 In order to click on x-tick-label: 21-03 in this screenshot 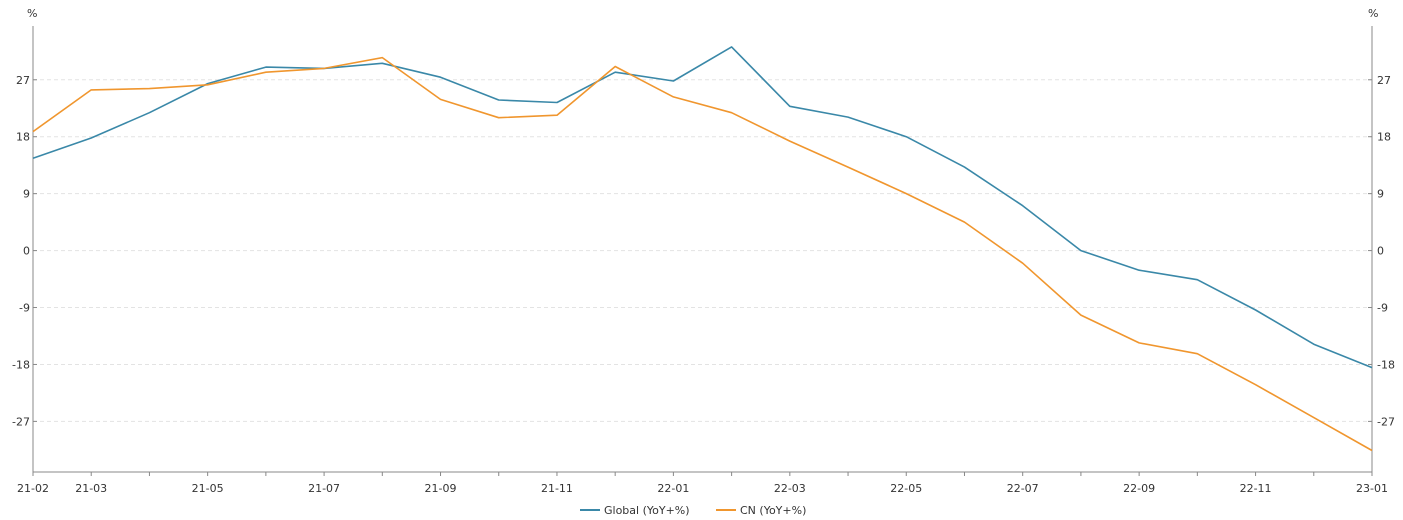, I will do `click(91, 488)`.